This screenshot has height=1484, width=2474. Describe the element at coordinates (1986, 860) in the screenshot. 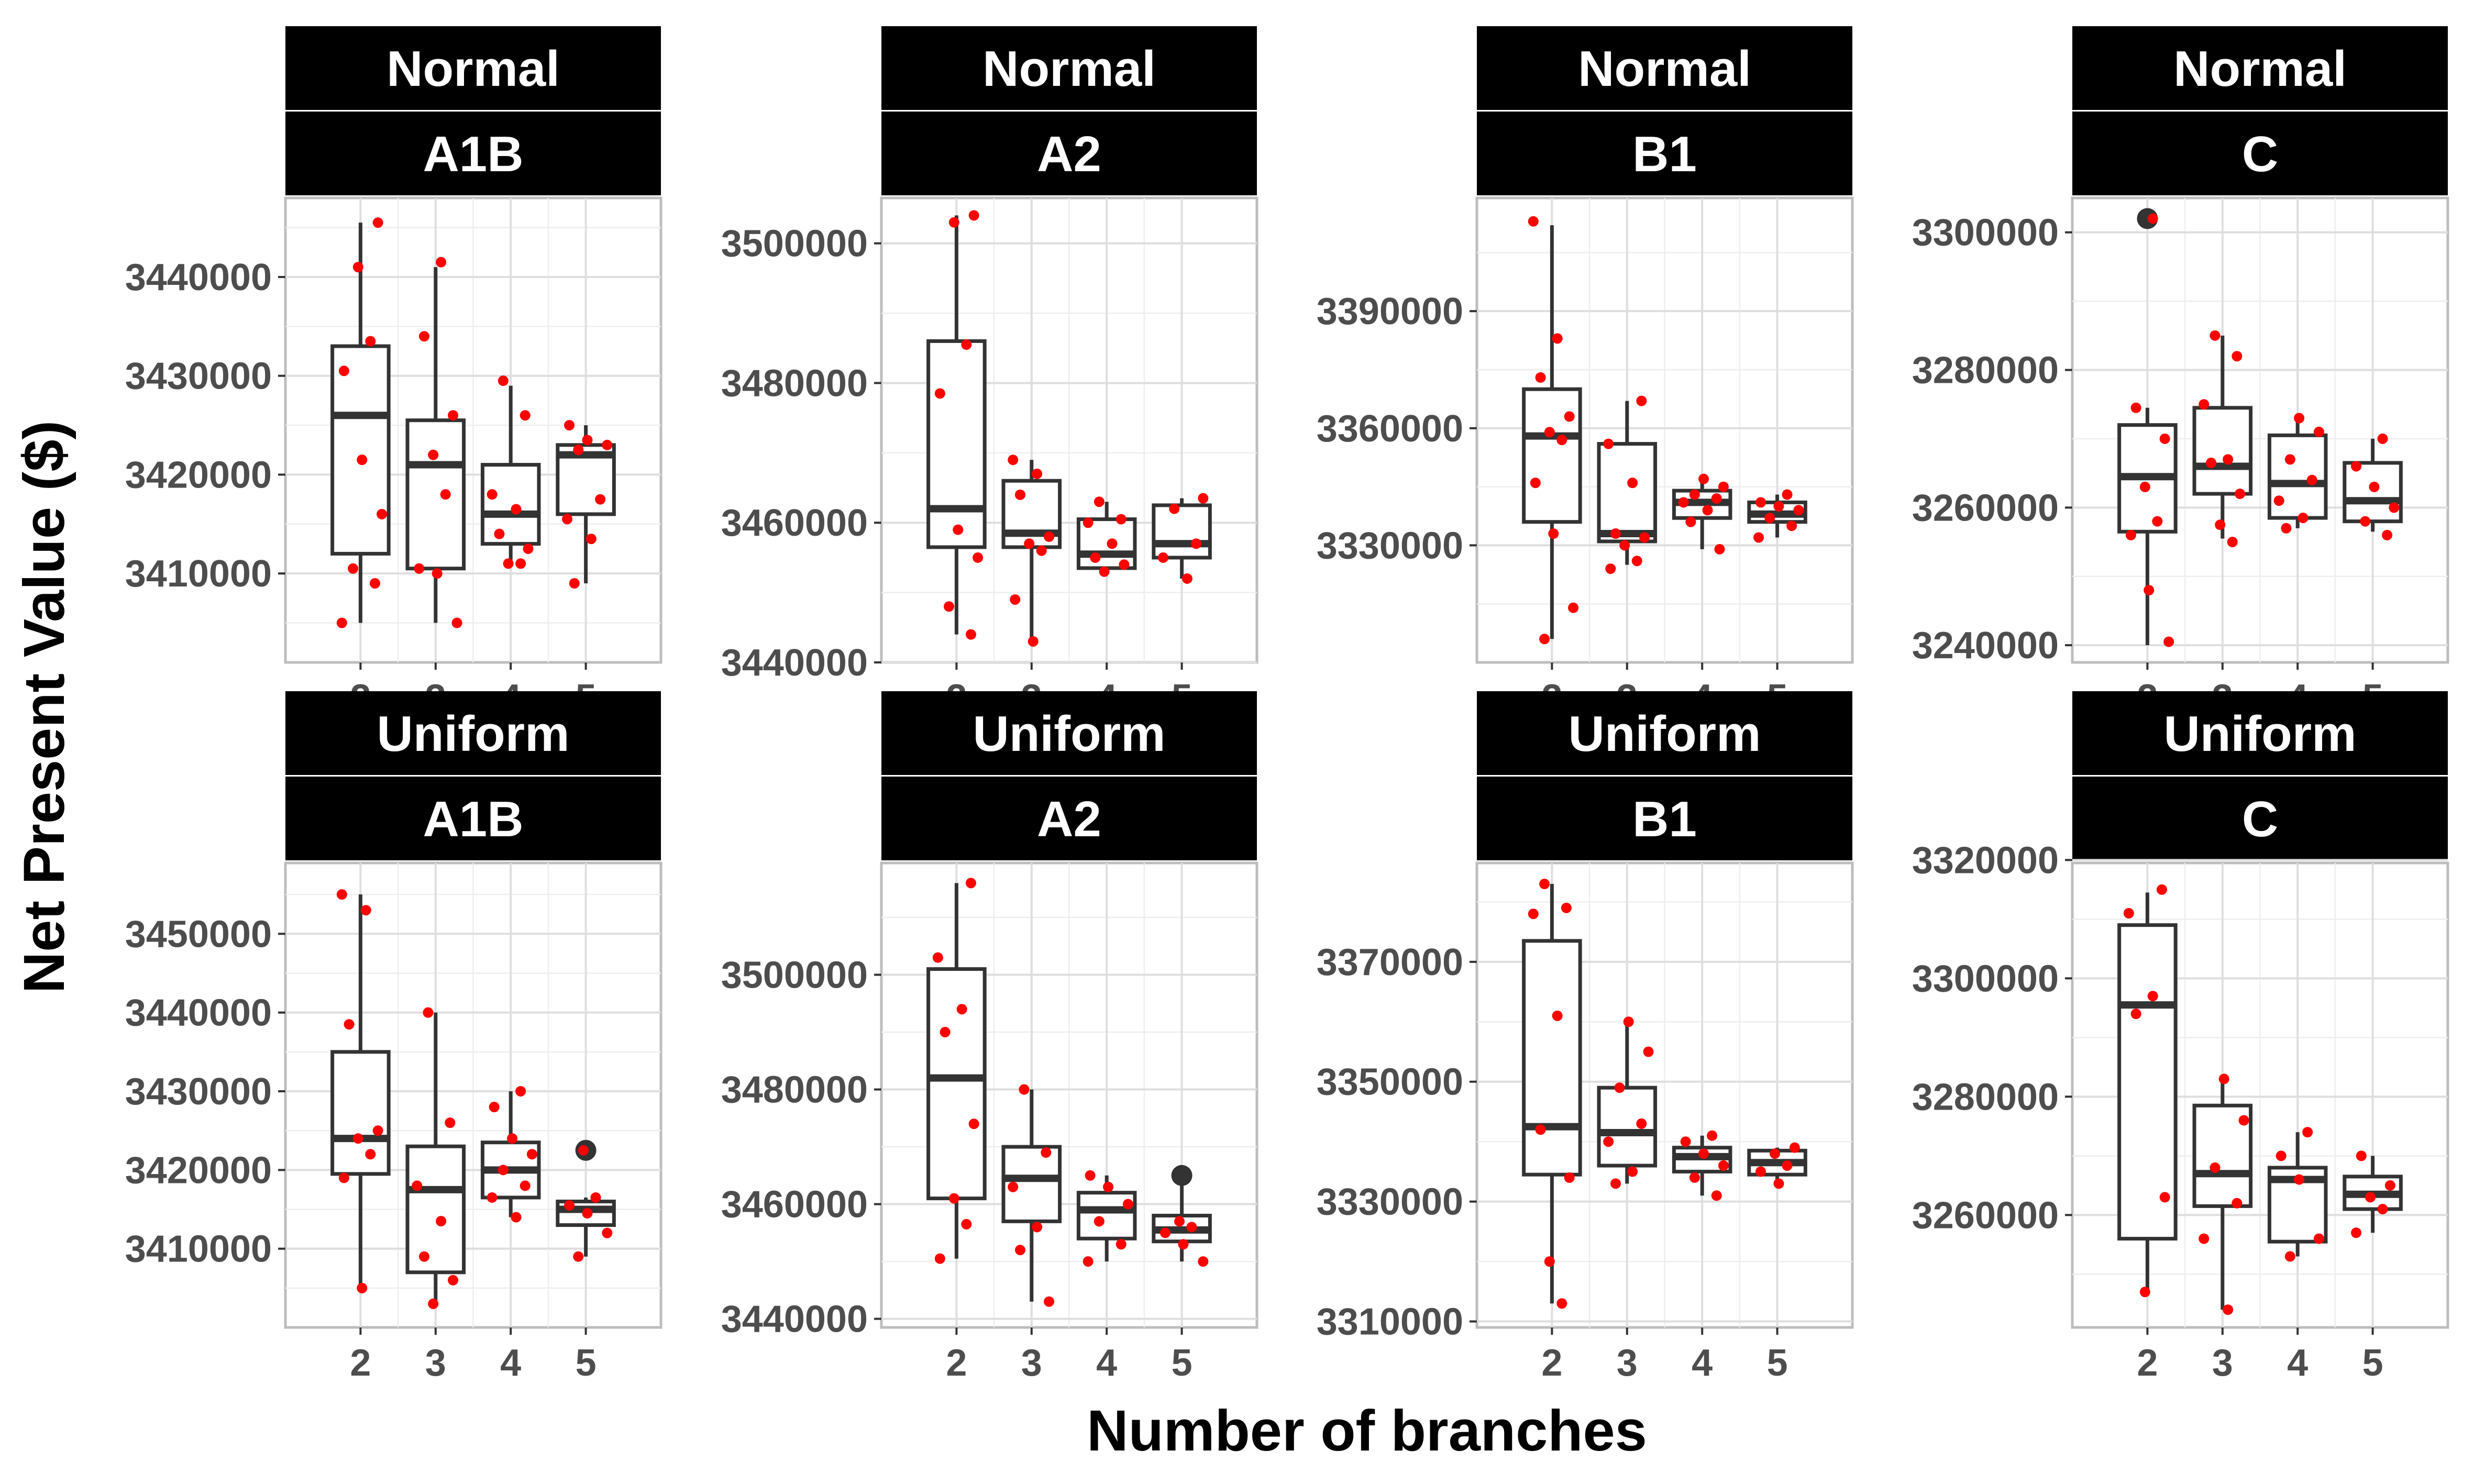

I see `y-tick-label: 3320000` at that location.